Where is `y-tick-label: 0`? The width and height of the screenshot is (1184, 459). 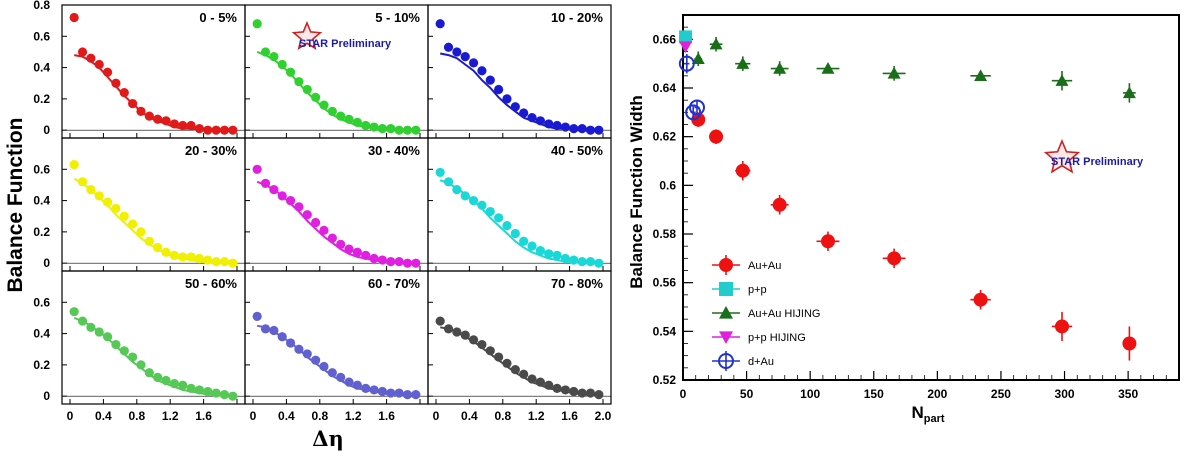 y-tick-label: 0 is located at coordinates (46, 130).